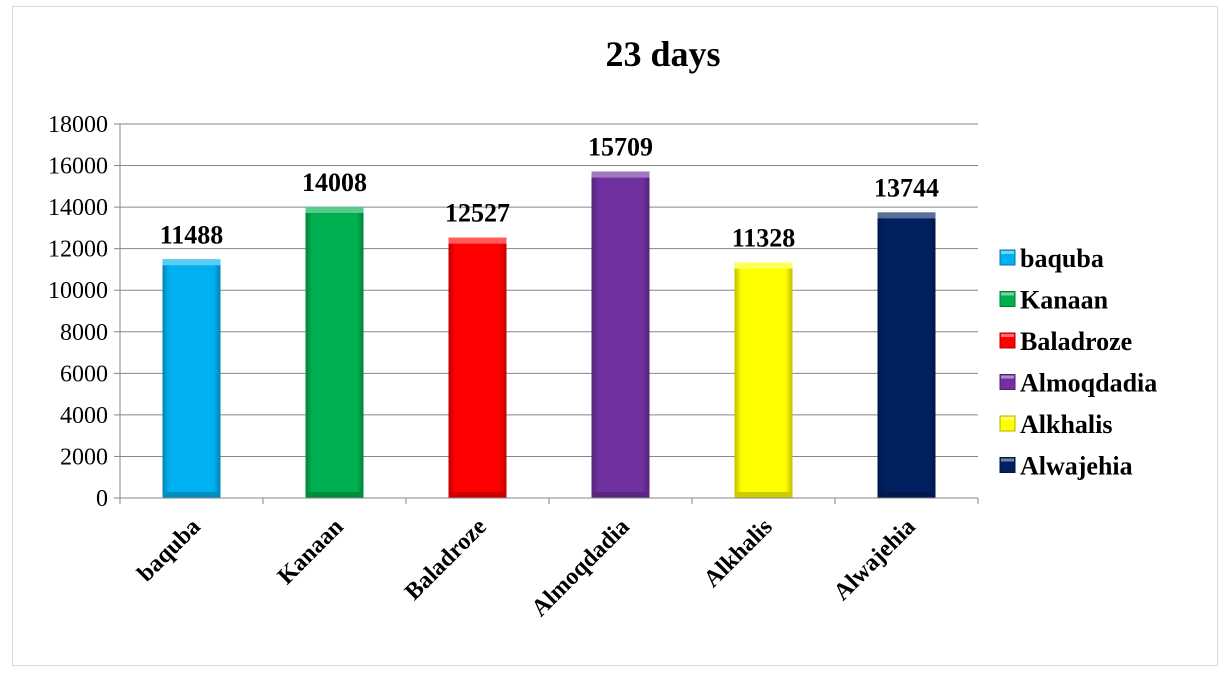 The height and width of the screenshot is (673, 1225). Describe the element at coordinates (875, 560) in the screenshot. I see `category-label: Alwajehia` at that location.